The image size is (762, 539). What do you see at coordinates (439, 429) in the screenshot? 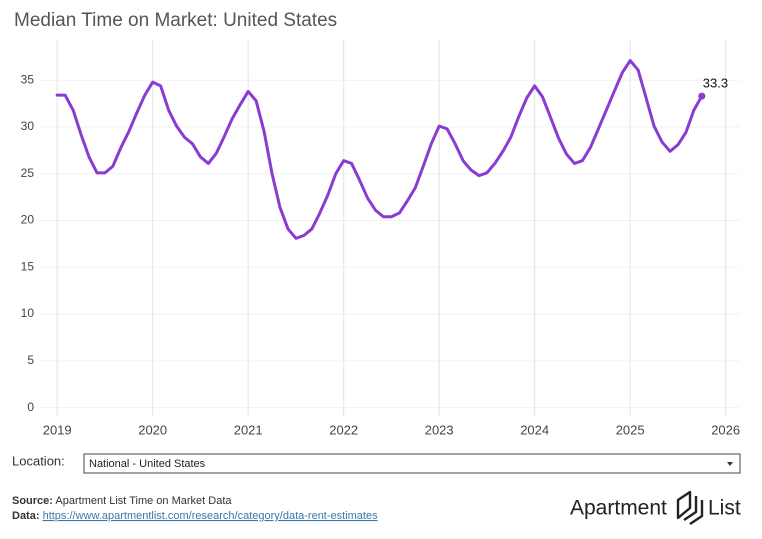
I see `x-tick-label: 2023` at bounding box center [439, 429].